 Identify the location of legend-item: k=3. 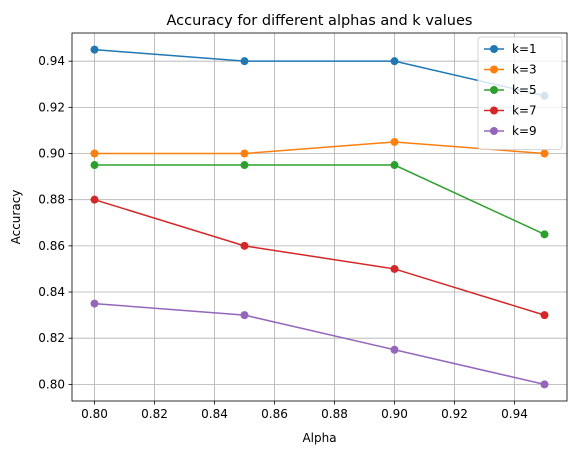
(510, 70).